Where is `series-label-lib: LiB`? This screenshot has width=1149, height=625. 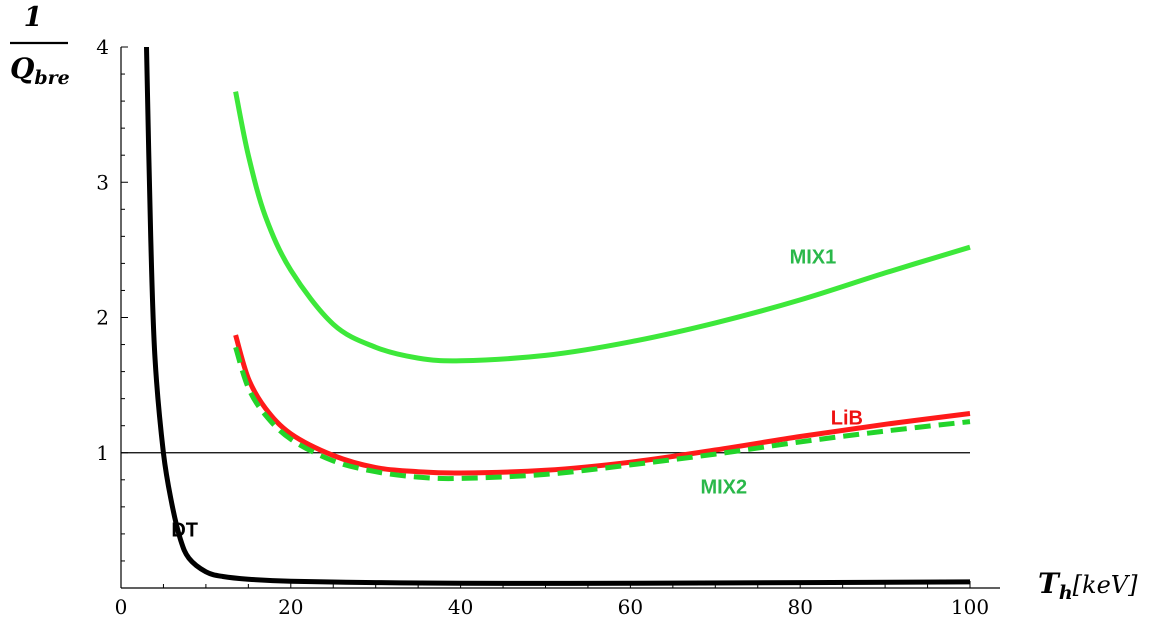
series-label-lib: LiB is located at coordinates (847, 418).